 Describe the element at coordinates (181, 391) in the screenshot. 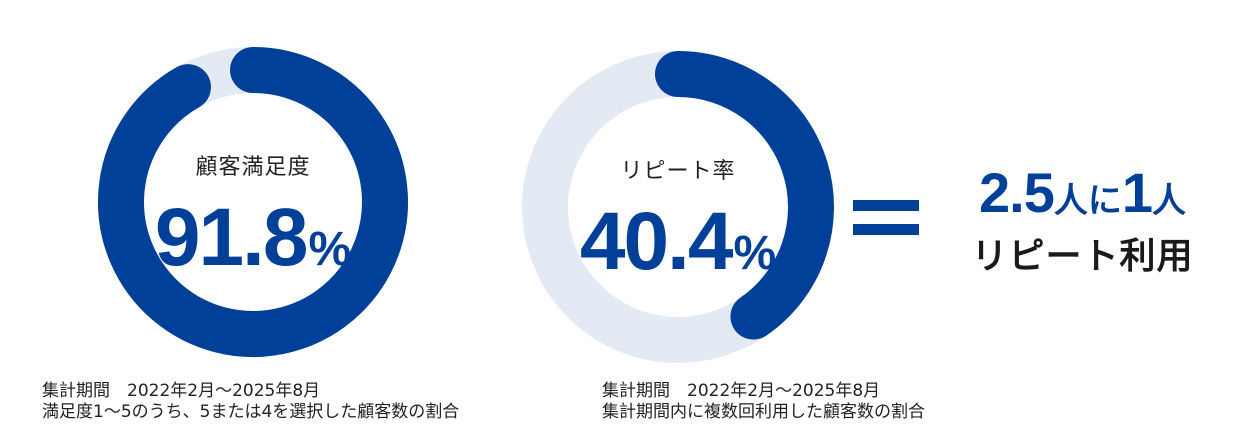

I see `satisfaction-note-period: 集計期間 2022年2月〜2025年8月` at that location.